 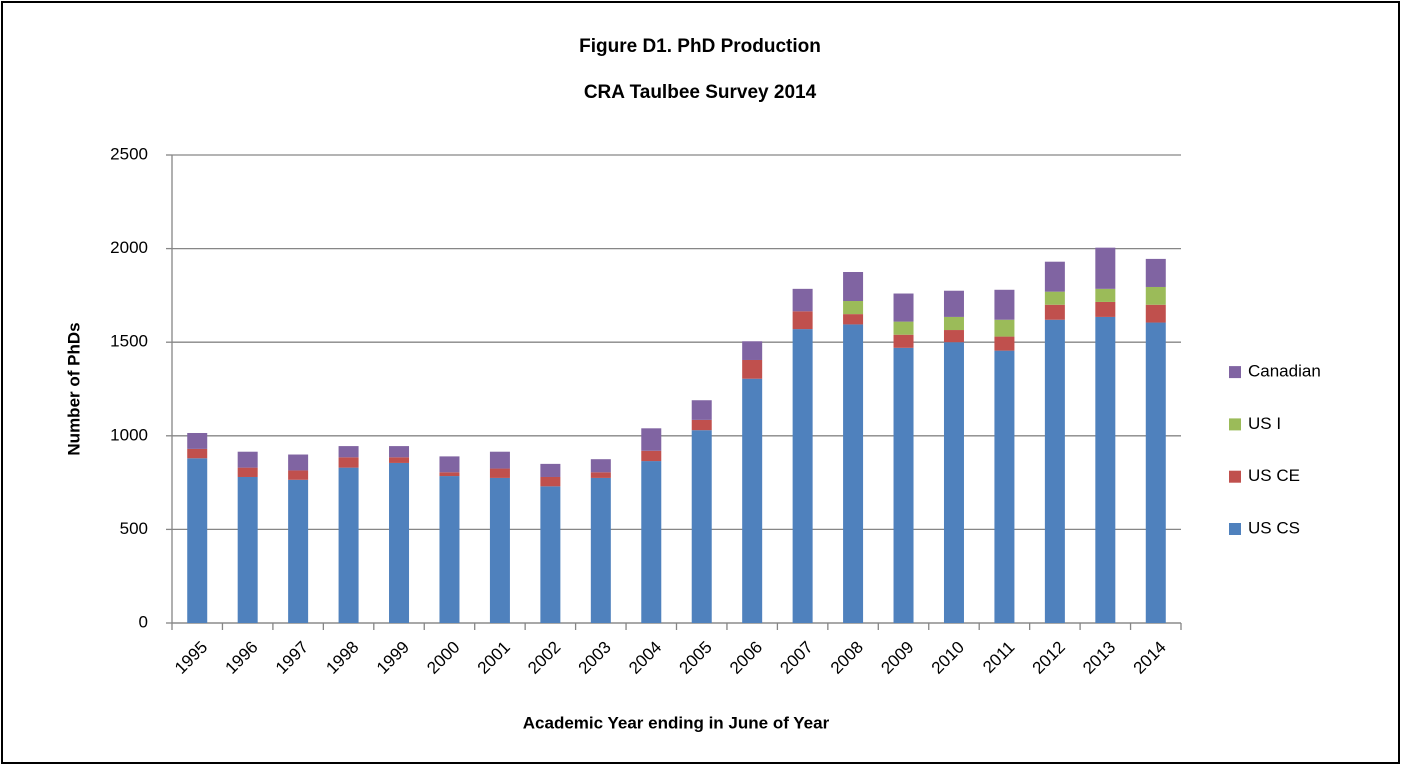 I want to click on y-tick-label: 1000, so click(x=129, y=434).